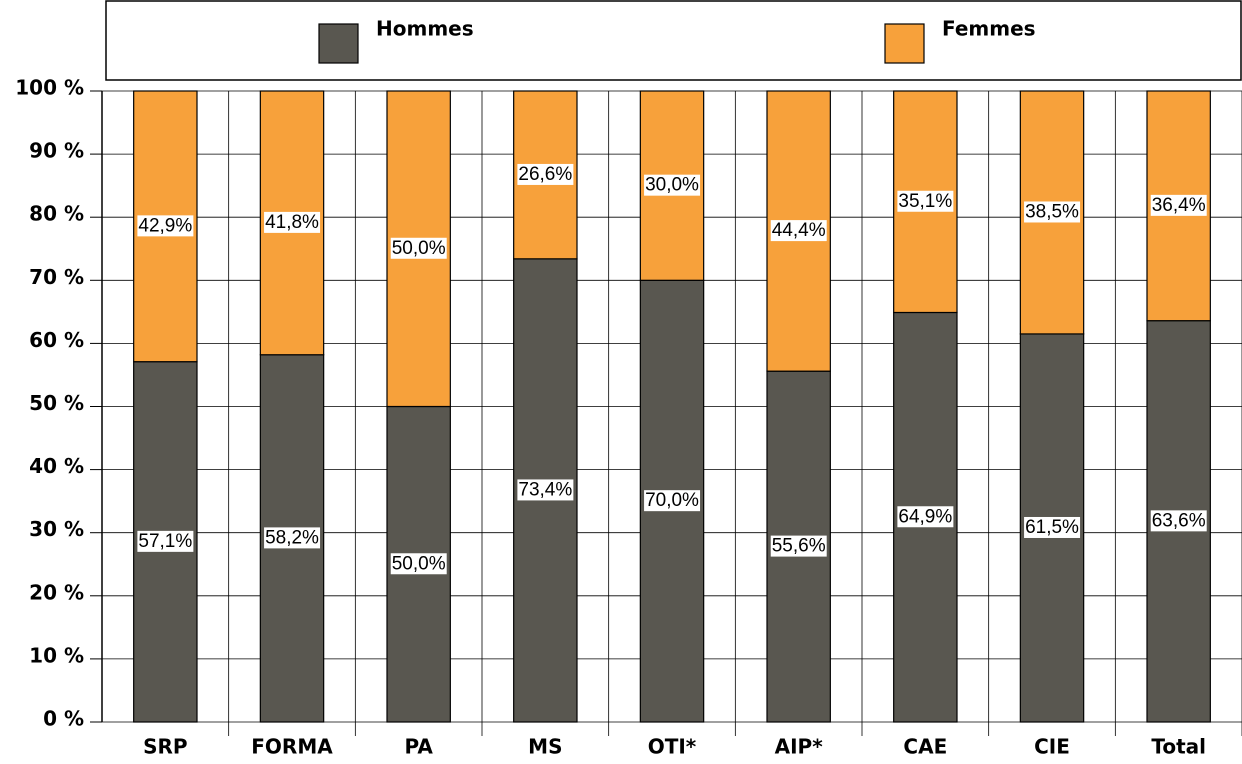 This screenshot has height=764, width=1242. I want to click on value-label: 38,5%, so click(1052, 211).